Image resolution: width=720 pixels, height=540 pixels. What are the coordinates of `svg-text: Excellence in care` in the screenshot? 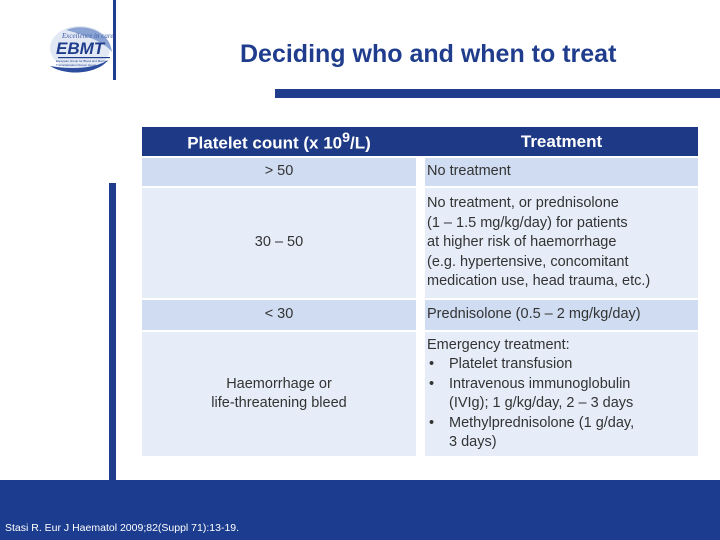 It's located at (87, 36).